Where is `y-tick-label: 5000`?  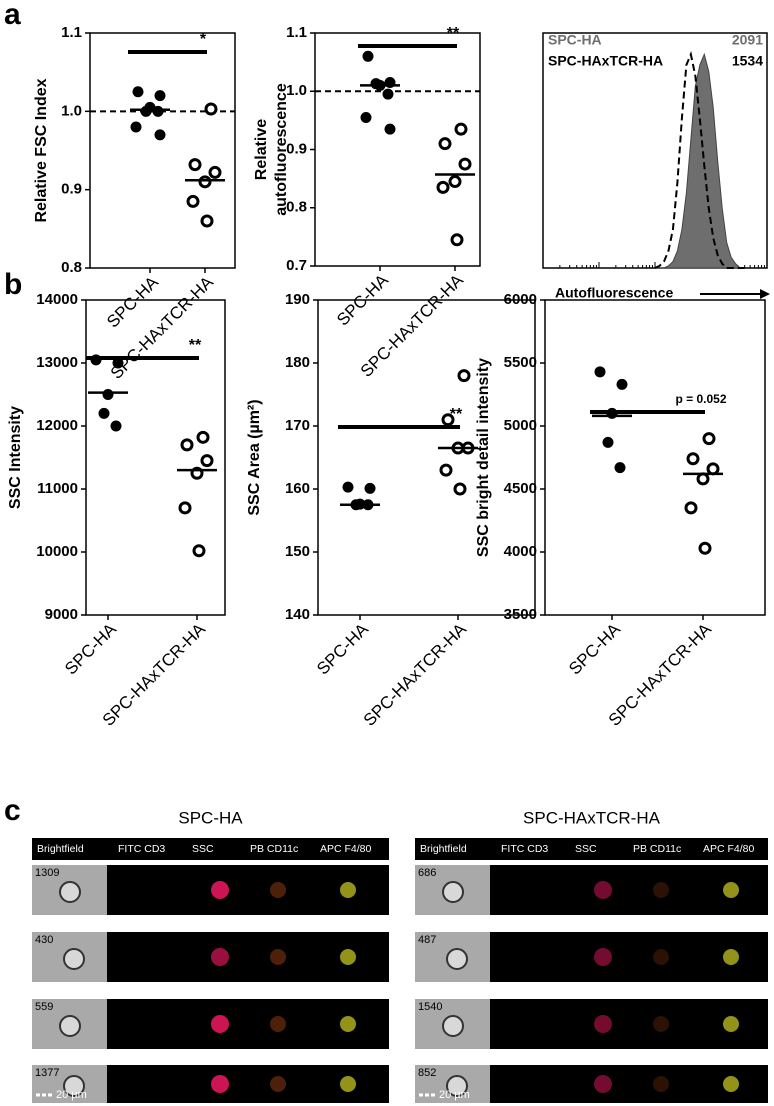 y-tick-label: 5000 is located at coordinates (520, 425).